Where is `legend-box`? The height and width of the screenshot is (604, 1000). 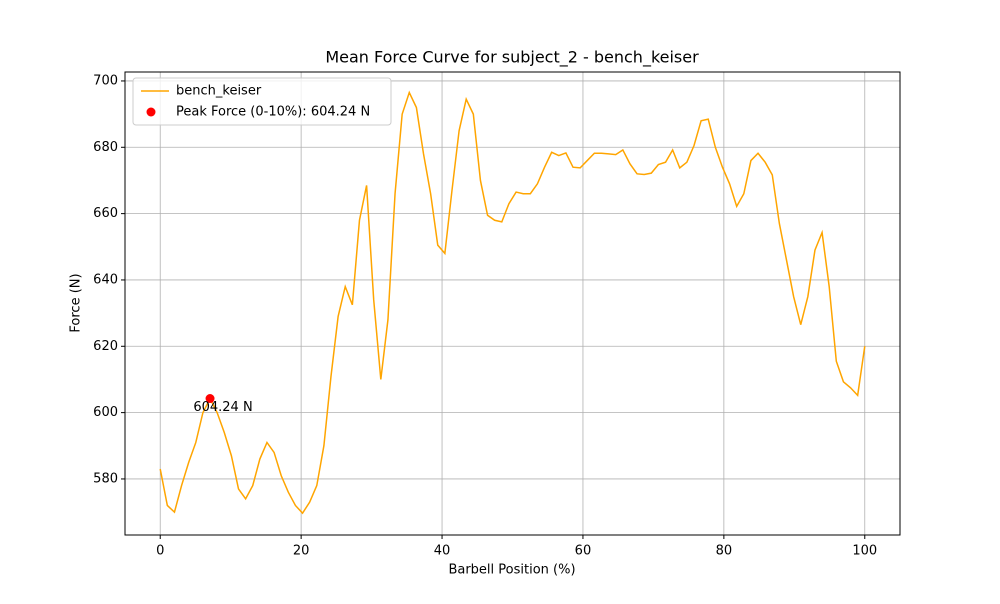
legend-box is located at coordinates (262, 101).